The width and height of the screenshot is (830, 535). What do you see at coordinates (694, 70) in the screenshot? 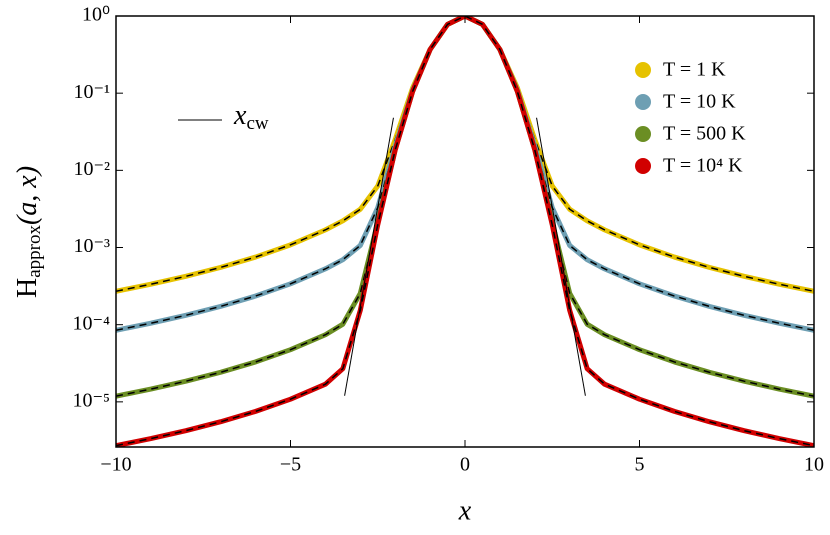
I see `legend-label: T = 1 K` at bounding box center [694, 70].